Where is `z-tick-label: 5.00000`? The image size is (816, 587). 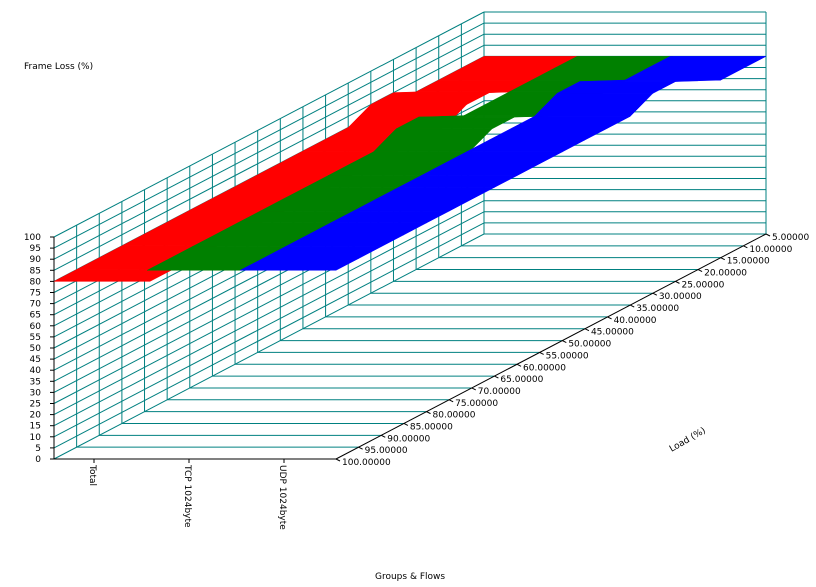 z-tick-label: 5.00000 is located at coordinates (790, 238).